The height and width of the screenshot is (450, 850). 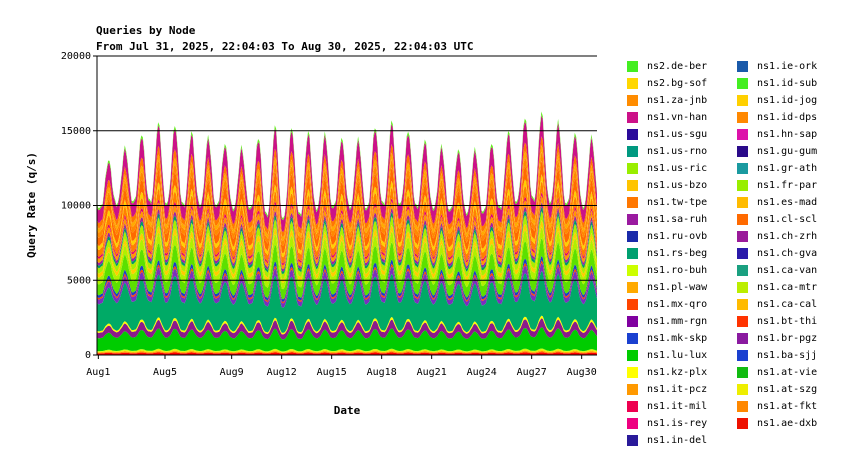 What do you see at coordinates (146, 30) in the screenshot?
I see `chart-title: Queries by Node` at bounding box center [146, 30].